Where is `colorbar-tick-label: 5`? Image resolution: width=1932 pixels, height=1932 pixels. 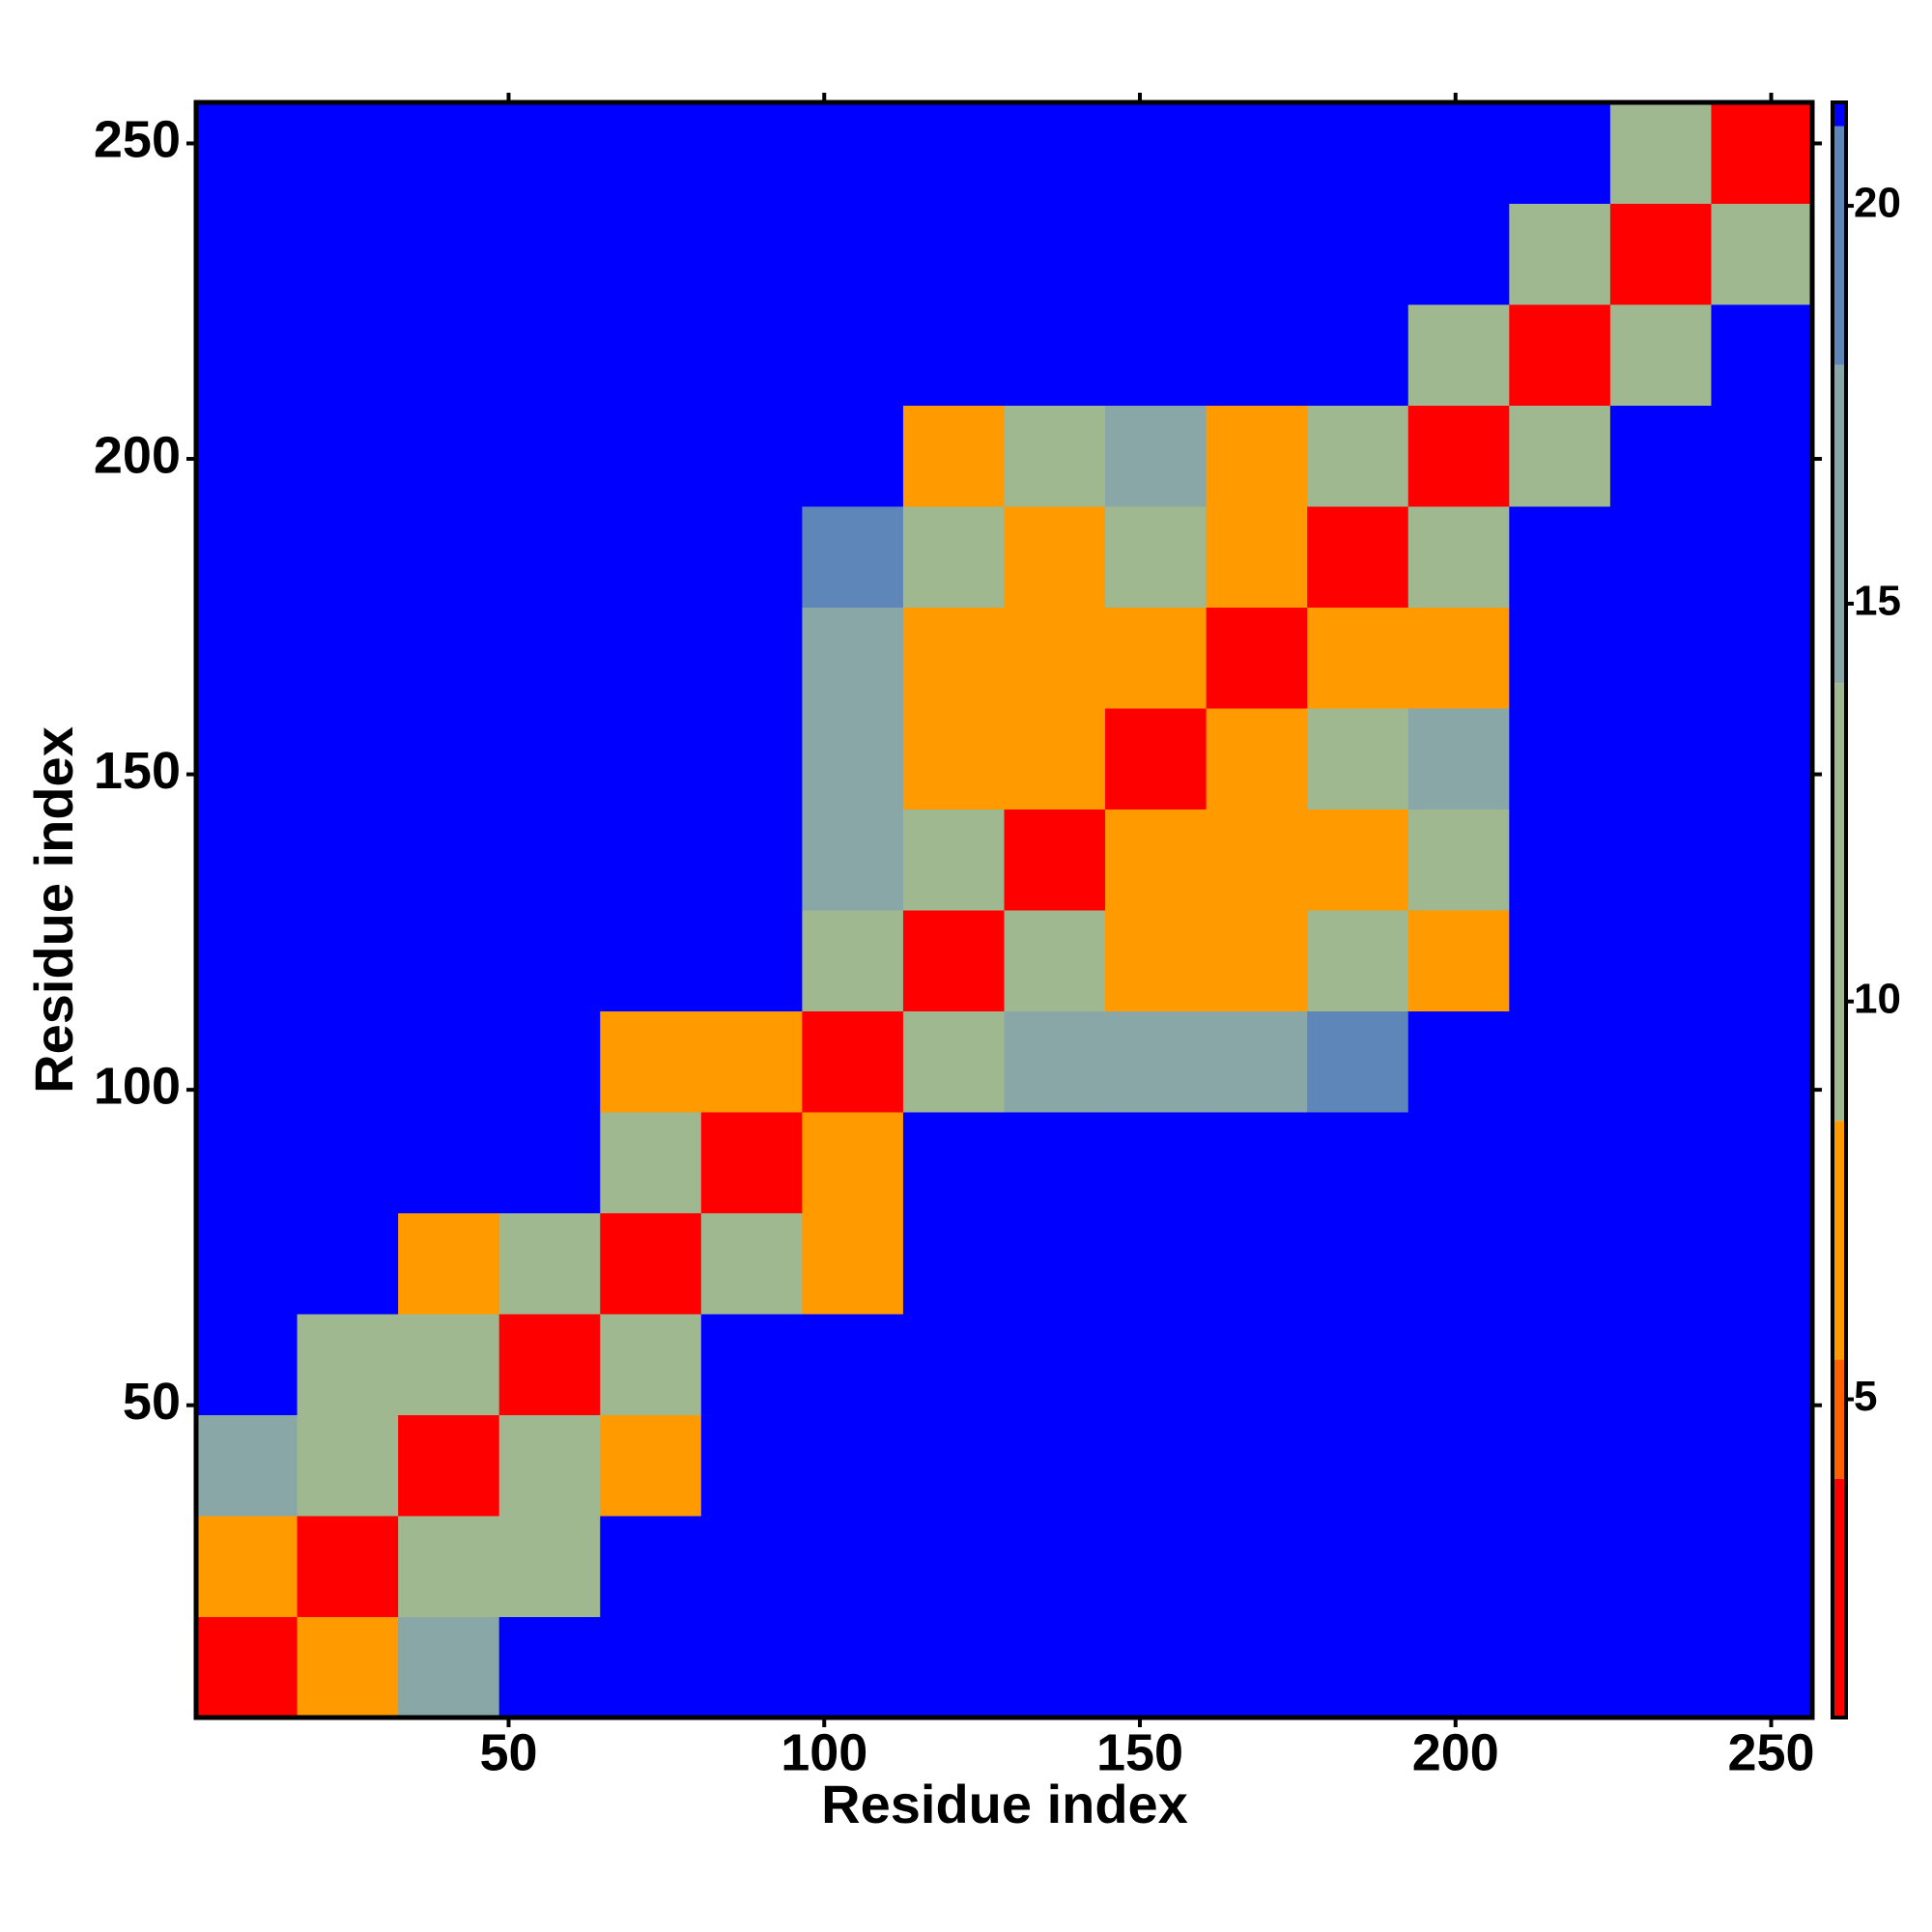 colorbar-tick-label: 5 is located at coordinates (1865, 1396).